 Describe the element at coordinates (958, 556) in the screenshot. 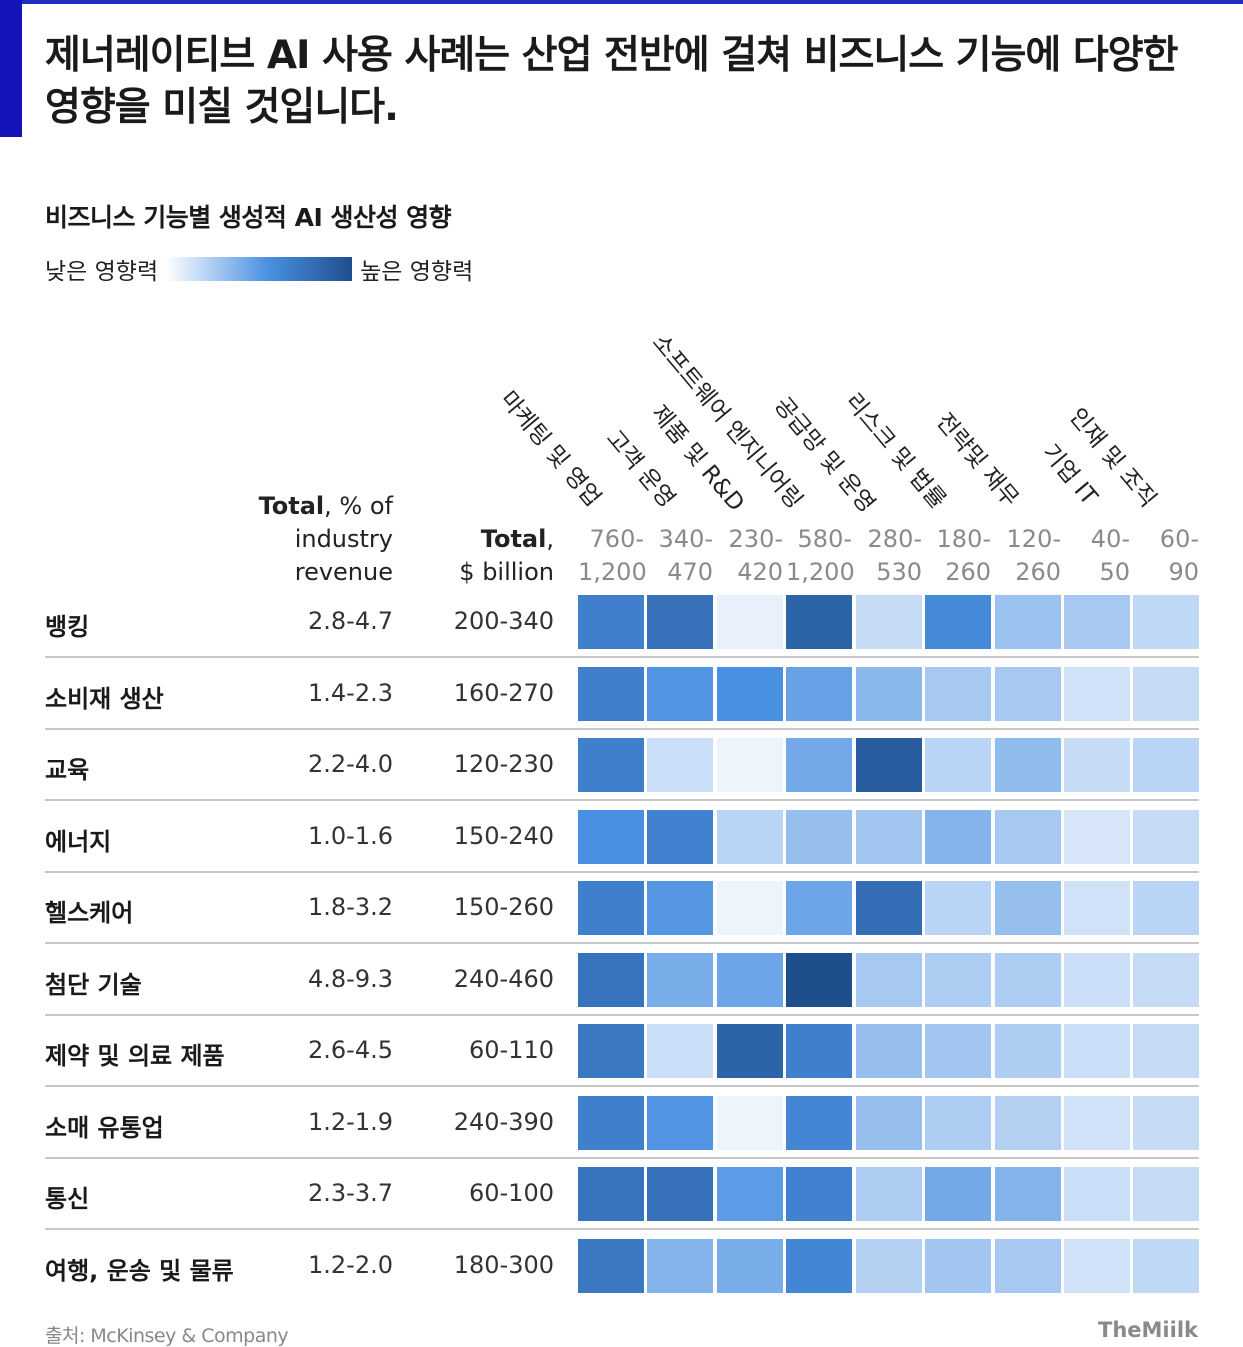

I see `column-range: 180- 260` at that location.